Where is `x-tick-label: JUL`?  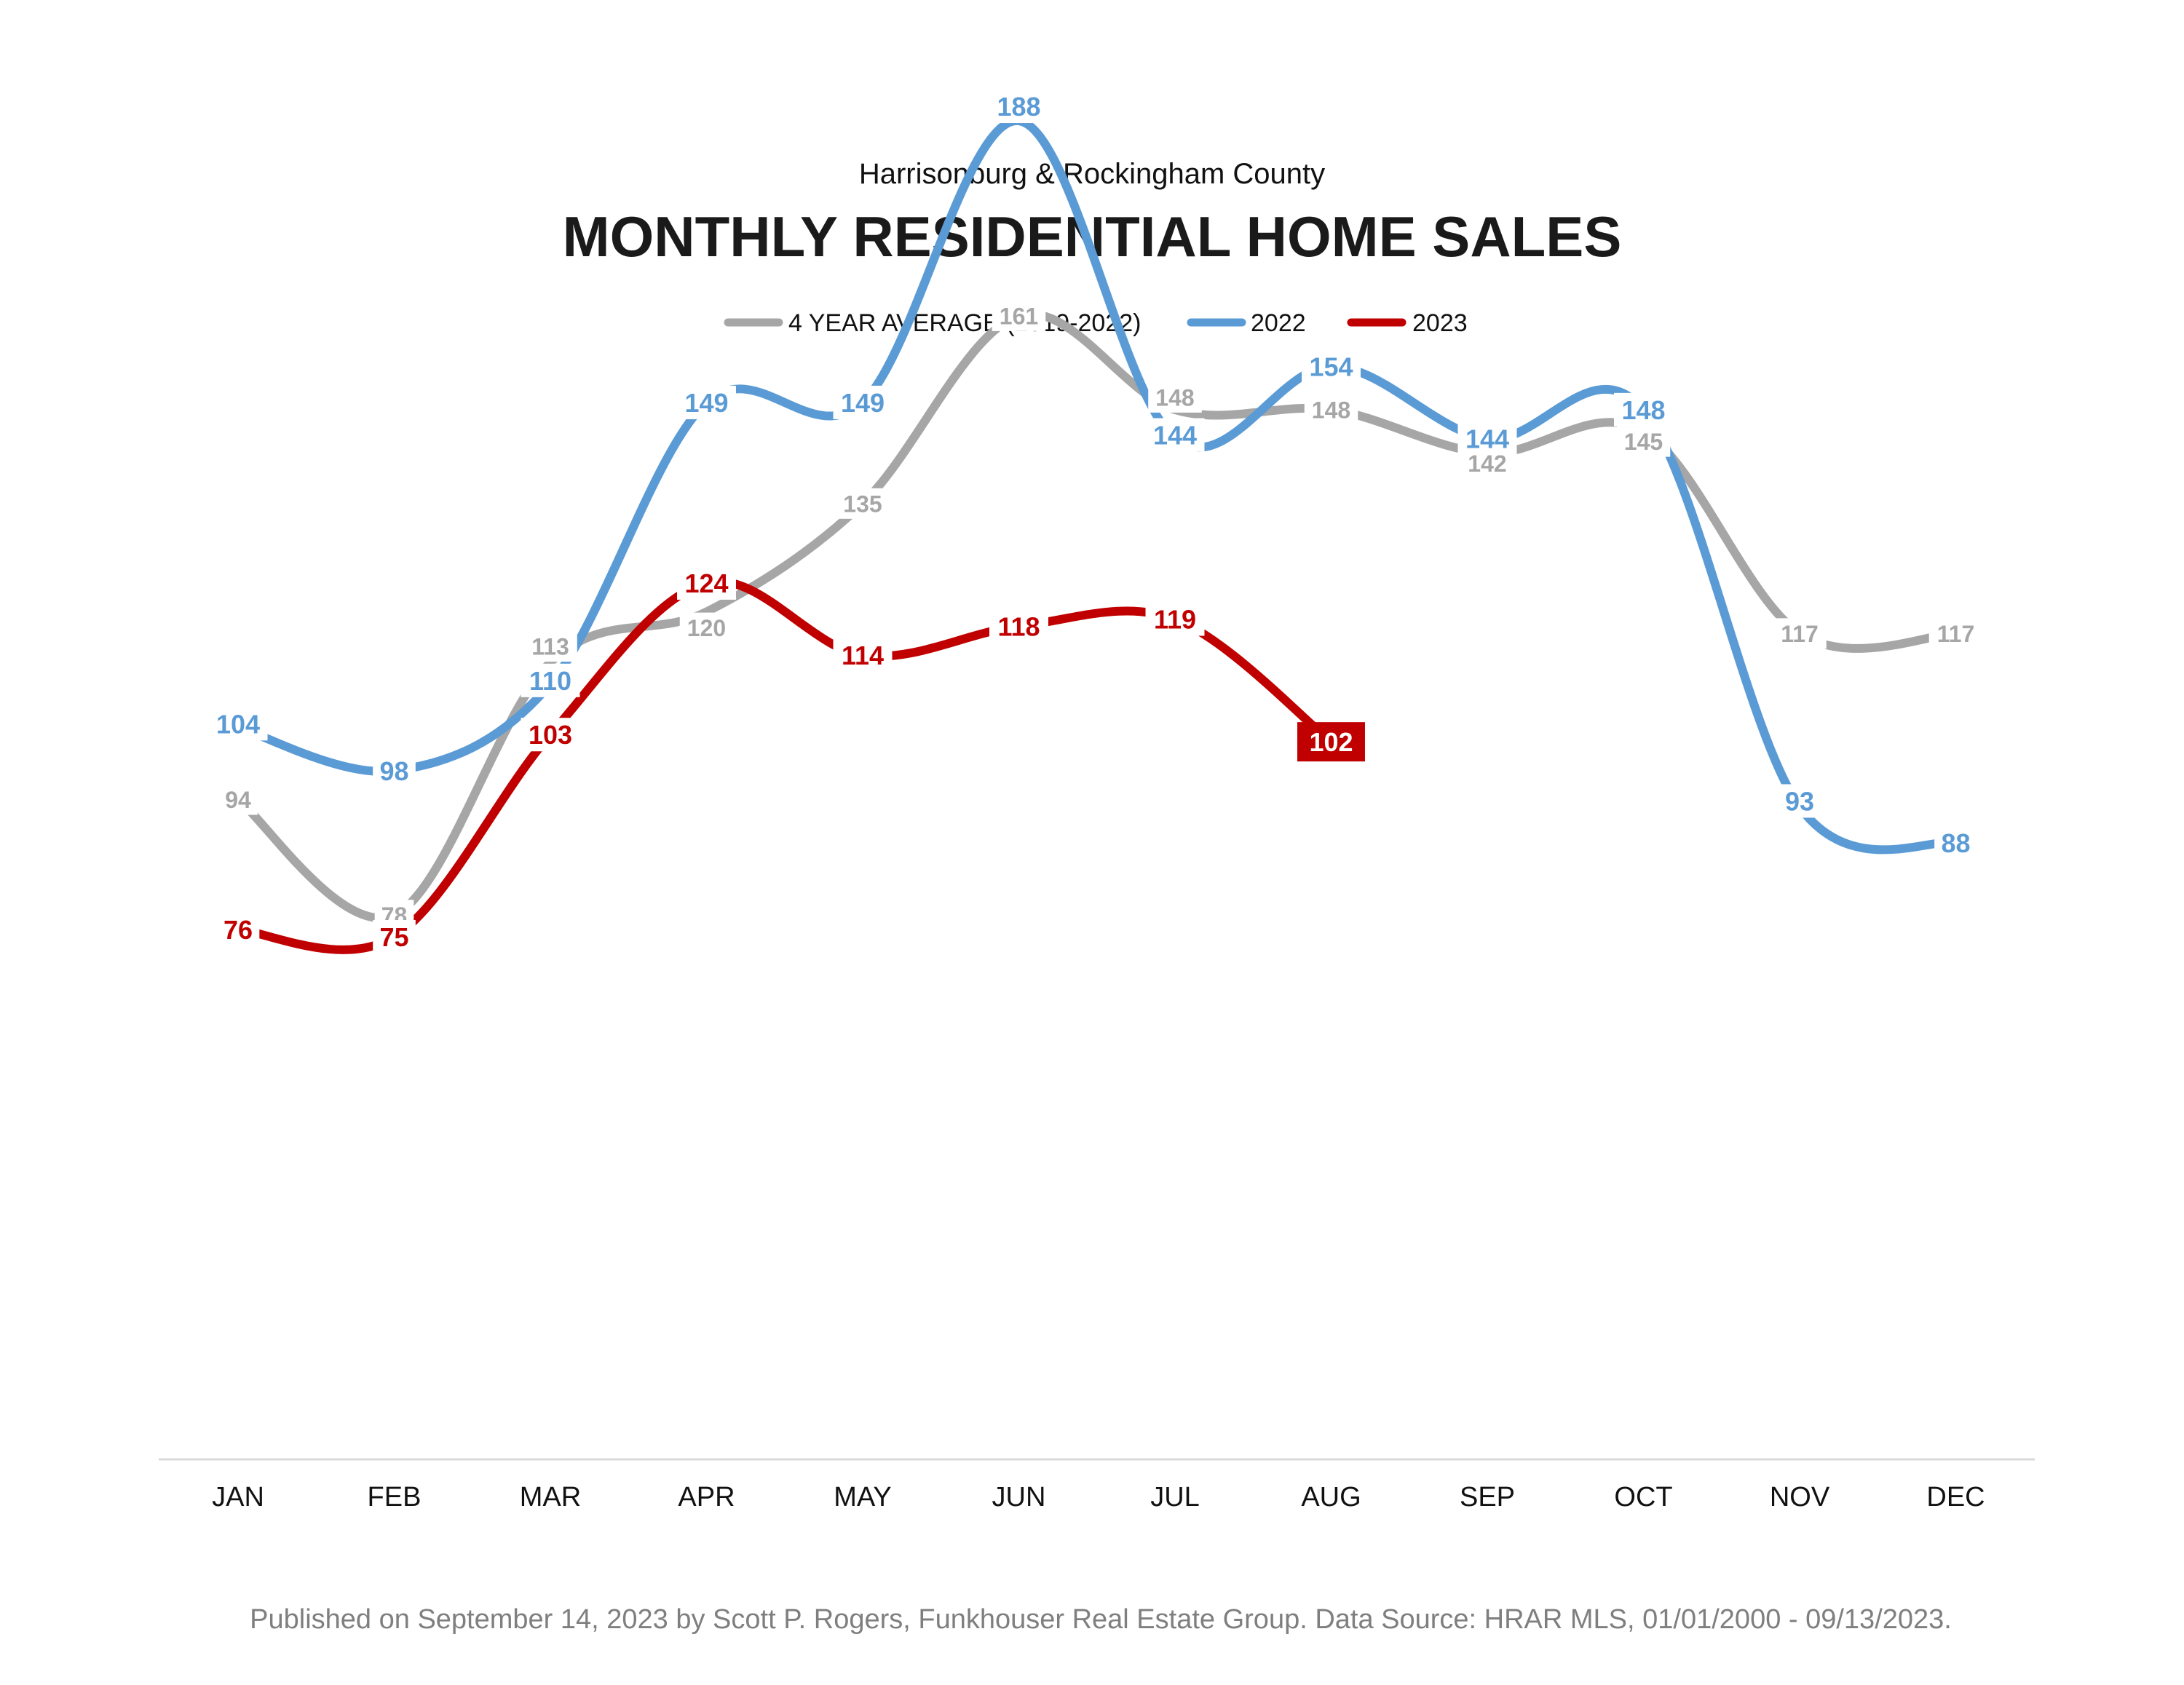 x-tick-label: JUL is located at coordinates (1175, 1497).